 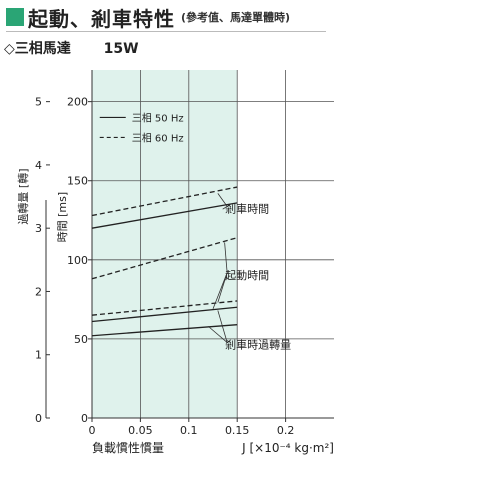 What do you see at coordinates (286, 430) in the screenshot?
I see `x-tick-label: 0.2` at bounding box center [286, 430].